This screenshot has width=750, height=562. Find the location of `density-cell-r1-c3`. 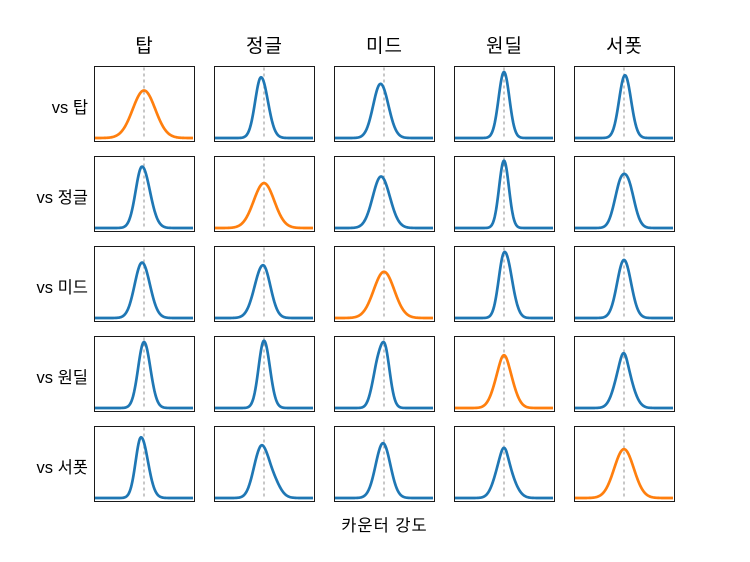

density-cell-r1-c3 is located at coordinates (384, 104).